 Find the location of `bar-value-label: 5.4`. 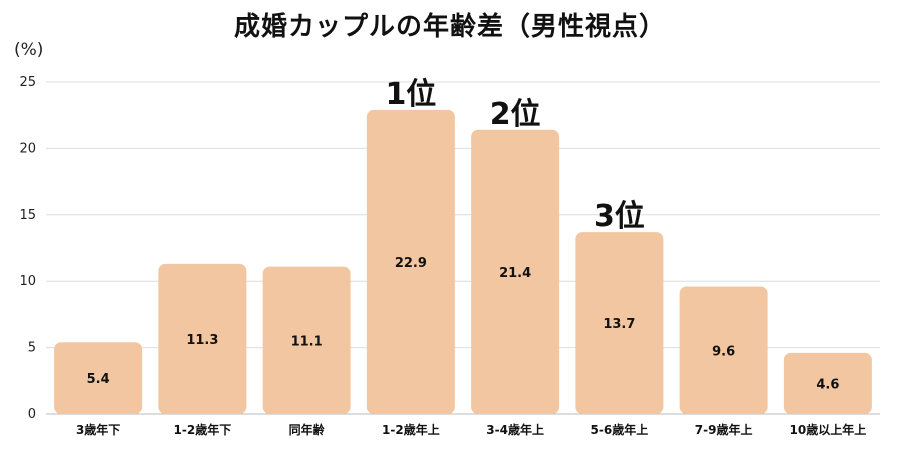

bar-value-label: 5.4 is located at coordinates (98, 379).